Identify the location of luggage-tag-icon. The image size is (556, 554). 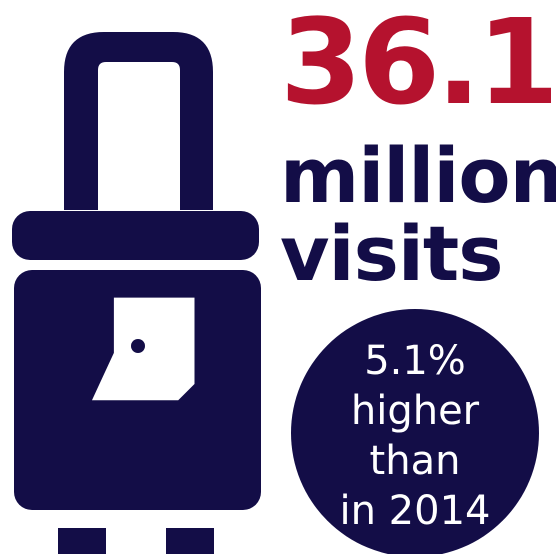
(143, 349).